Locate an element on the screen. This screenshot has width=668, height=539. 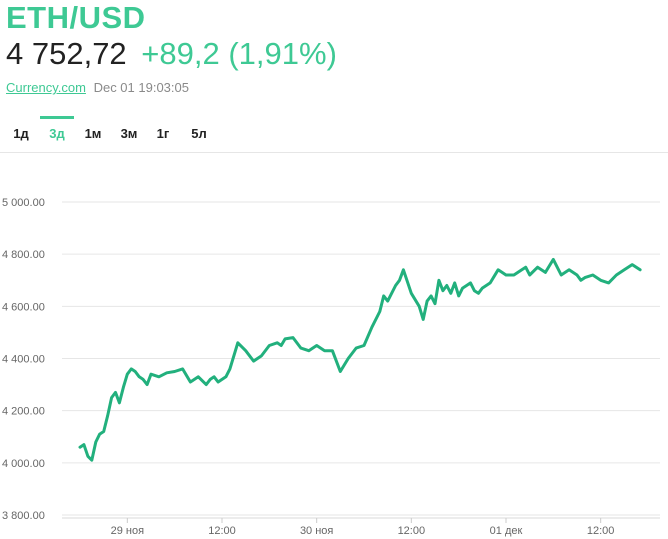
source-row: Currency.com Dec 01 19:03:05 is located at coordinates (97, 87).